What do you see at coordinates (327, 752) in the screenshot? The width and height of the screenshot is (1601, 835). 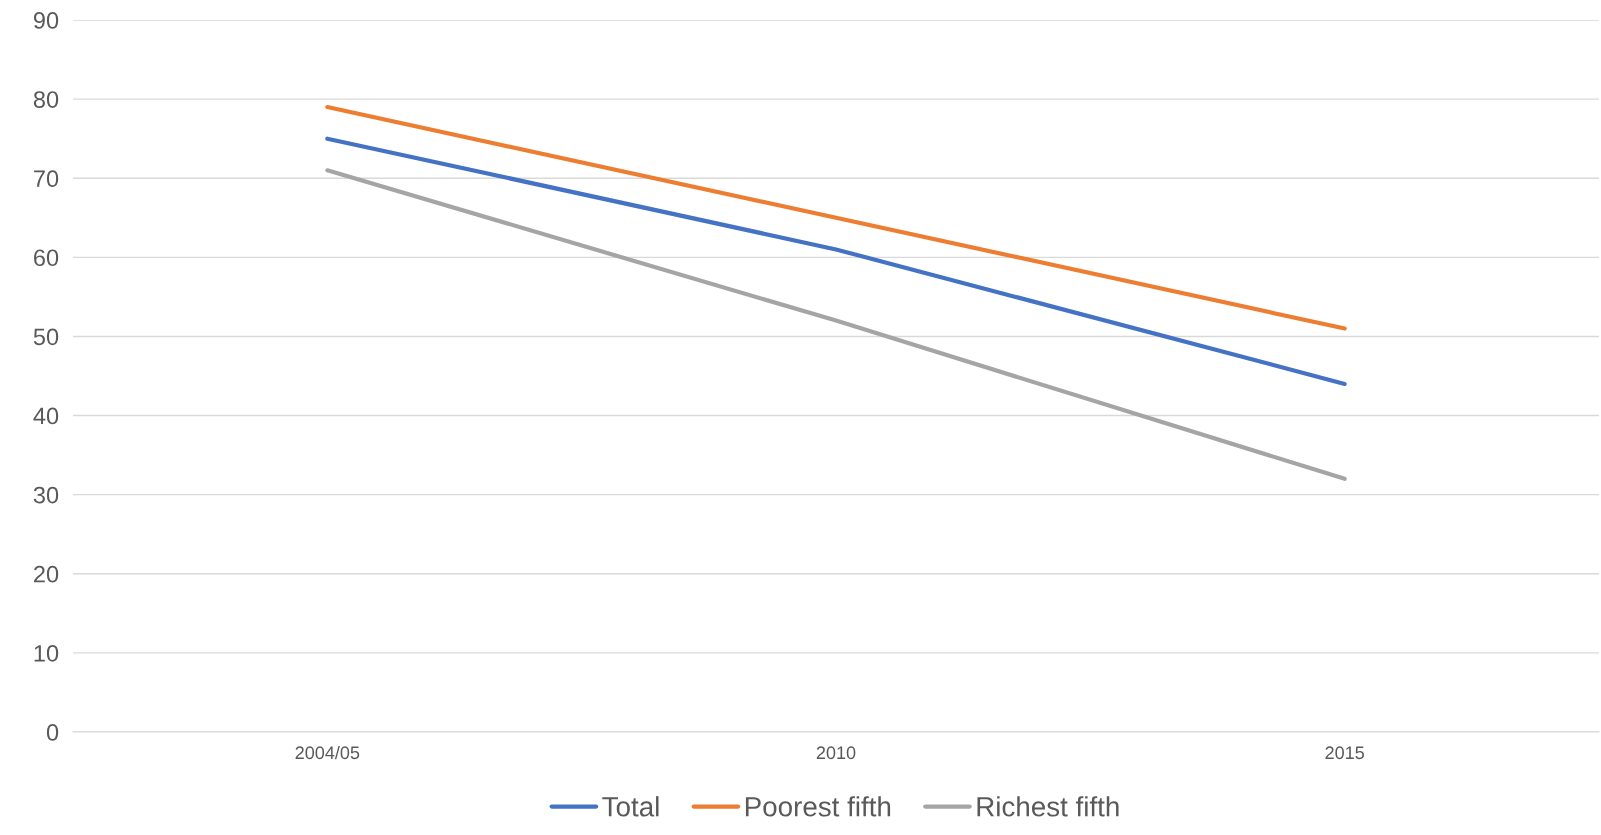 I see `x-tick-label: 2004/05` at bounding box center [327, 752].